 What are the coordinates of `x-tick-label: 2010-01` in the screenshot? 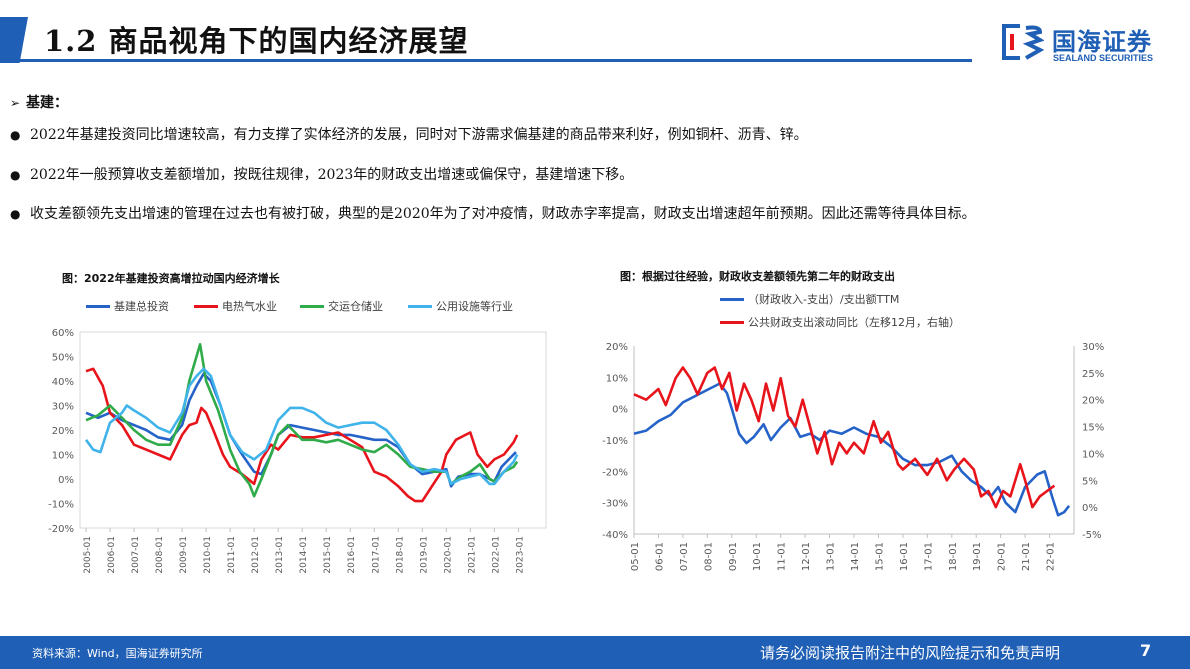 It's located at (208, 555).